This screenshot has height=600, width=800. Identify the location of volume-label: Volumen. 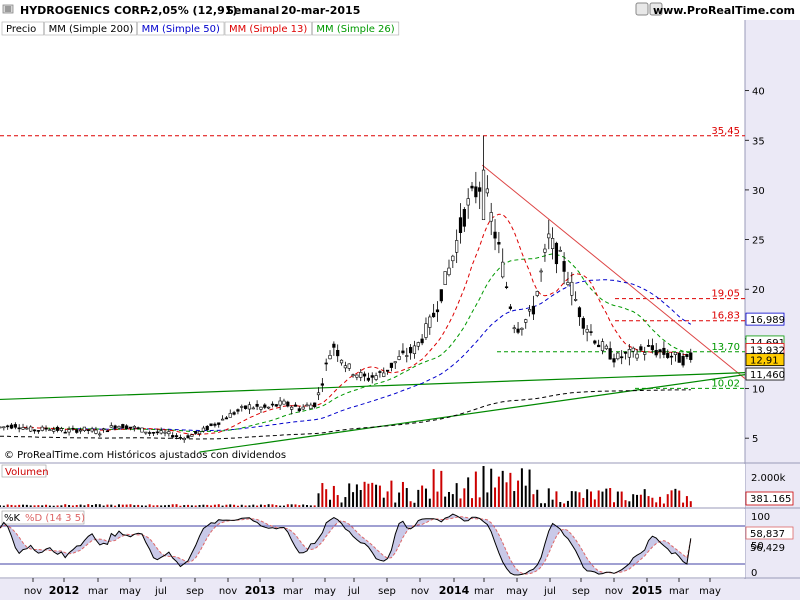
(27, 472).